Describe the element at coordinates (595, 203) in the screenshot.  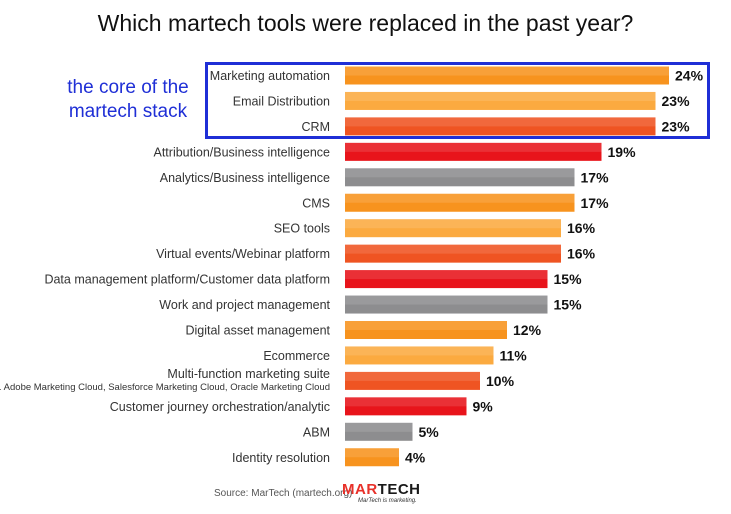
I see `value-label-cms: 17%` at that location.